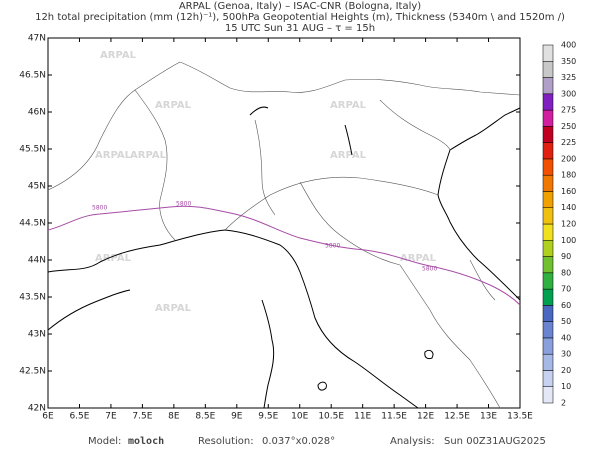 The height and width of the screenshot is (450, 600). What do you see at coordinates (425, 417) in the screenshot?
I see `x-tick-label: 12E` at bounding box center [425, 417].